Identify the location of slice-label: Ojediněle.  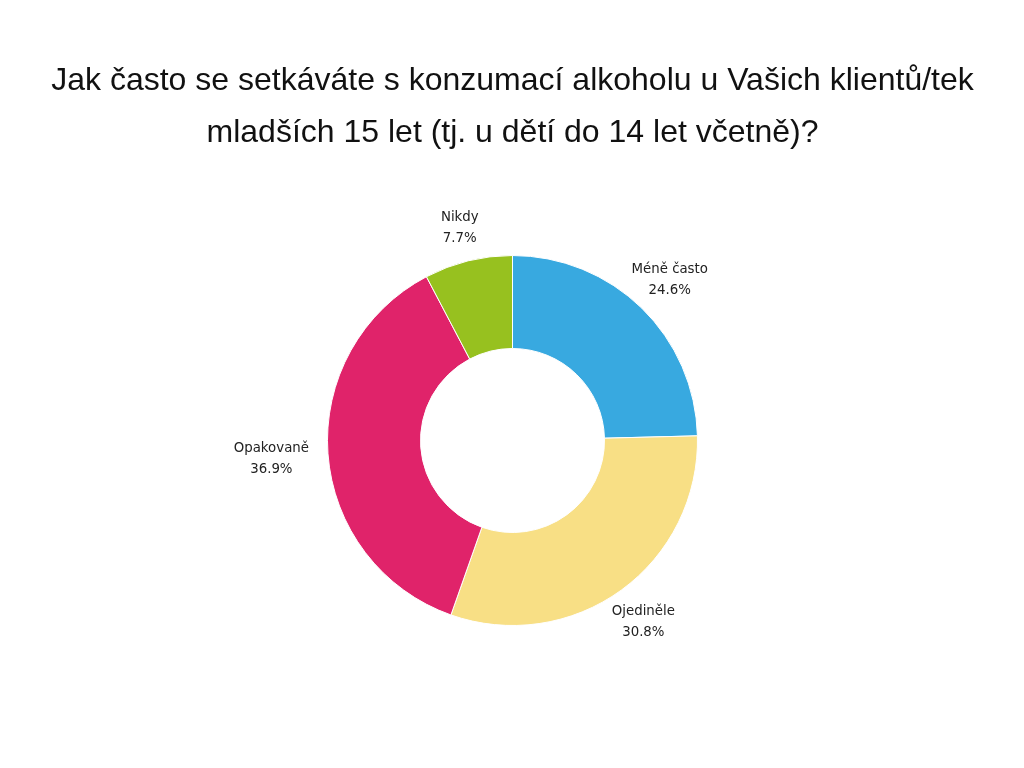
(643, 610).